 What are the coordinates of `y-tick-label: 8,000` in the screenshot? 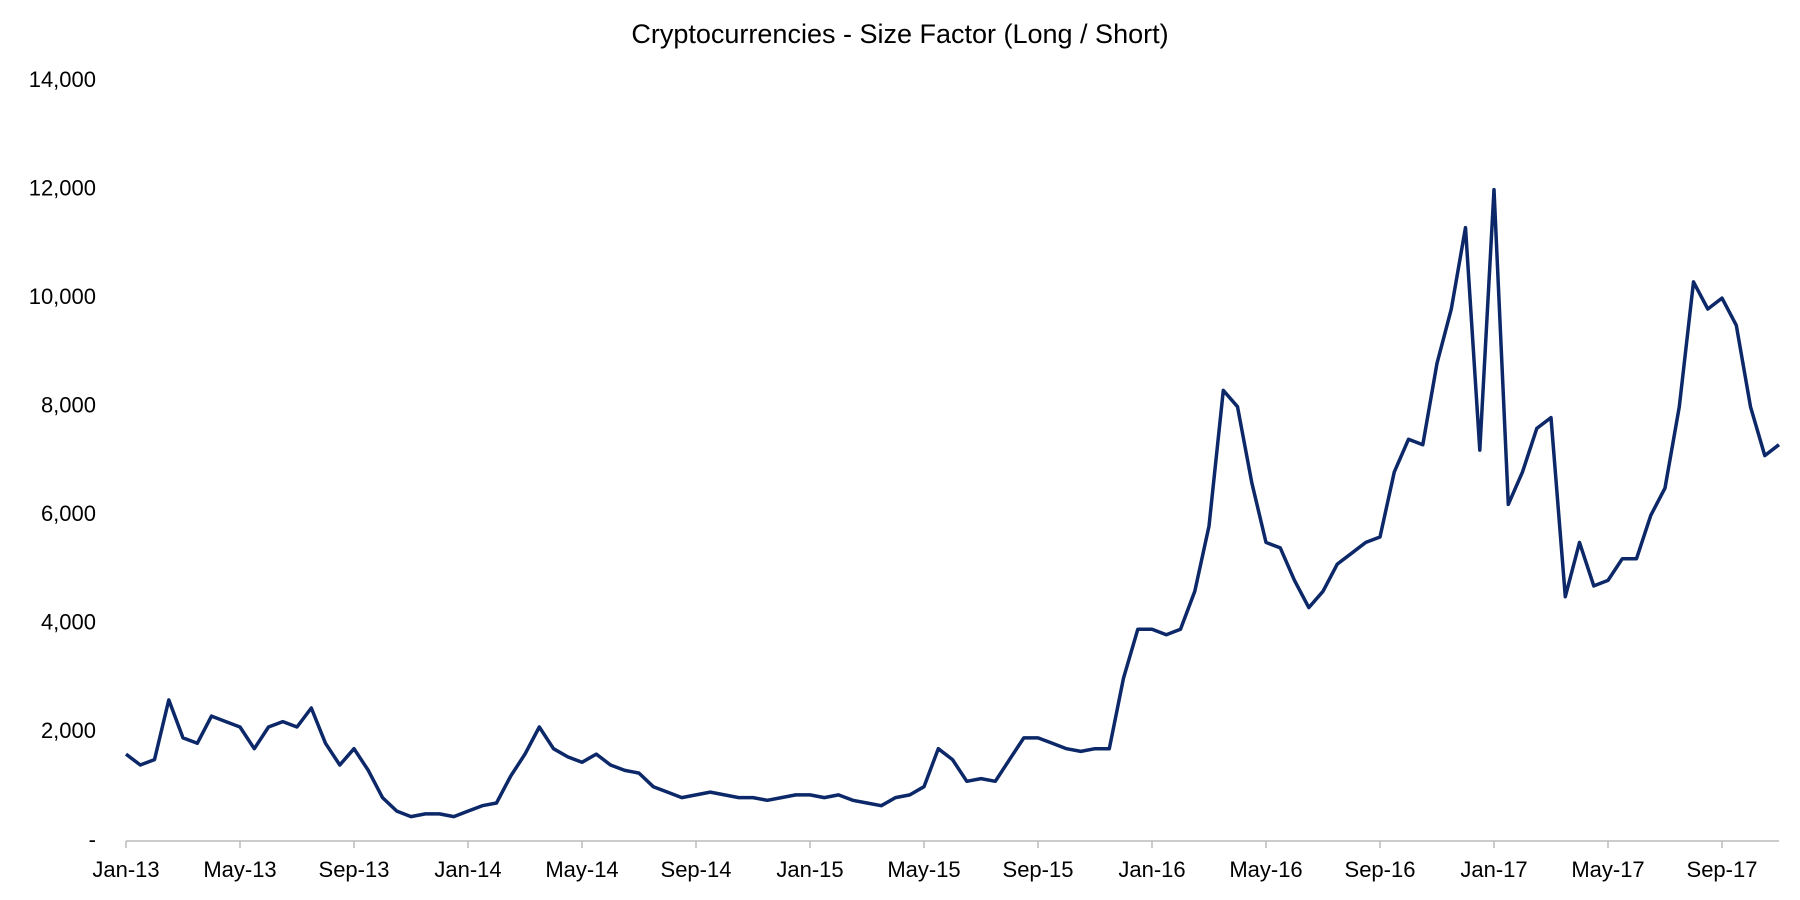 It's located at (68, 405).